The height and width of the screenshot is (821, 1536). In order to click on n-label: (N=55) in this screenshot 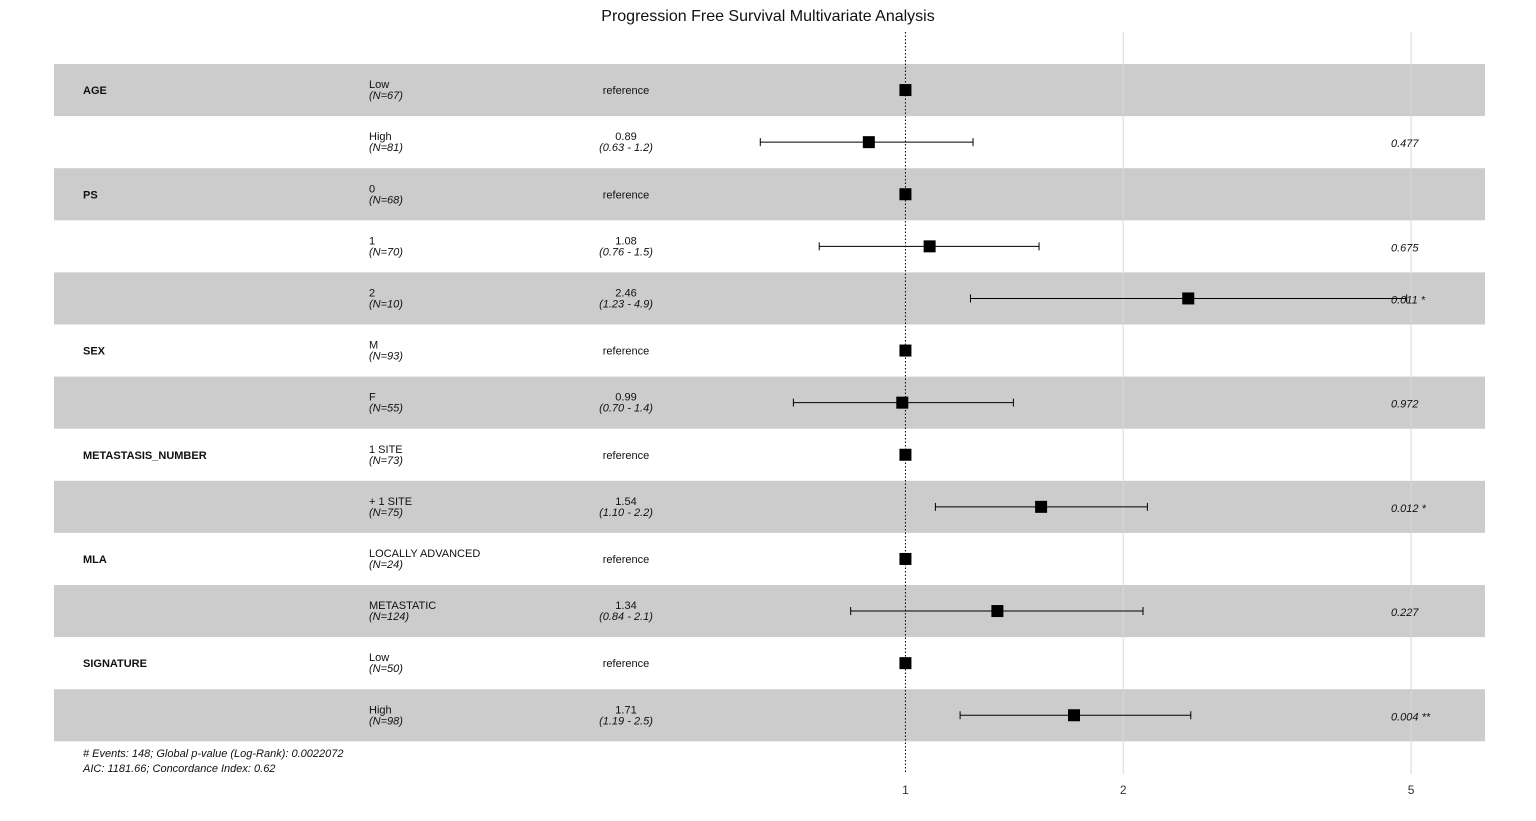, I will do `click(386, 409)`.